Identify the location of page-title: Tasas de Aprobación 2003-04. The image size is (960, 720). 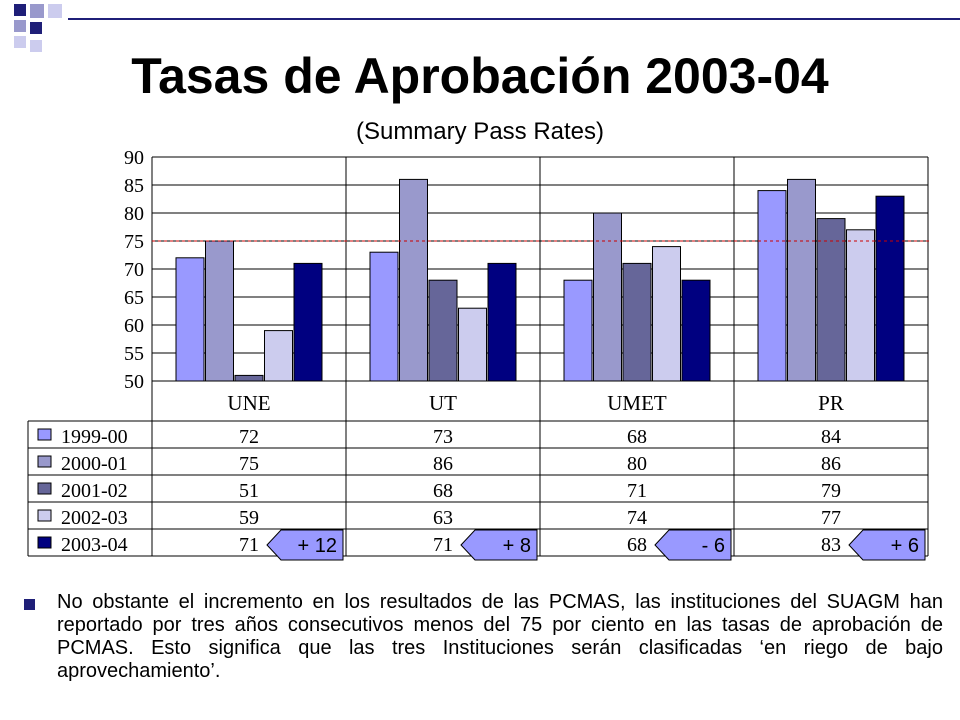
(480, 76).